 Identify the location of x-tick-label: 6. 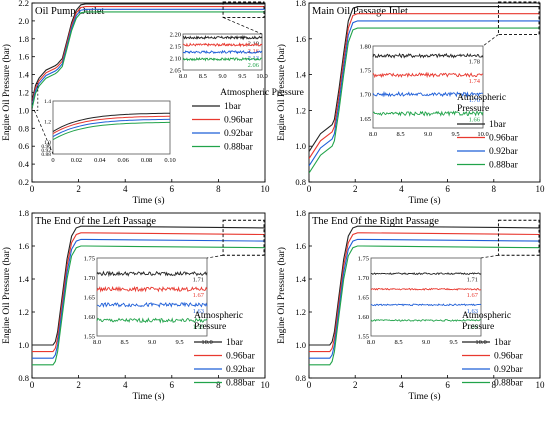
(447, 385).